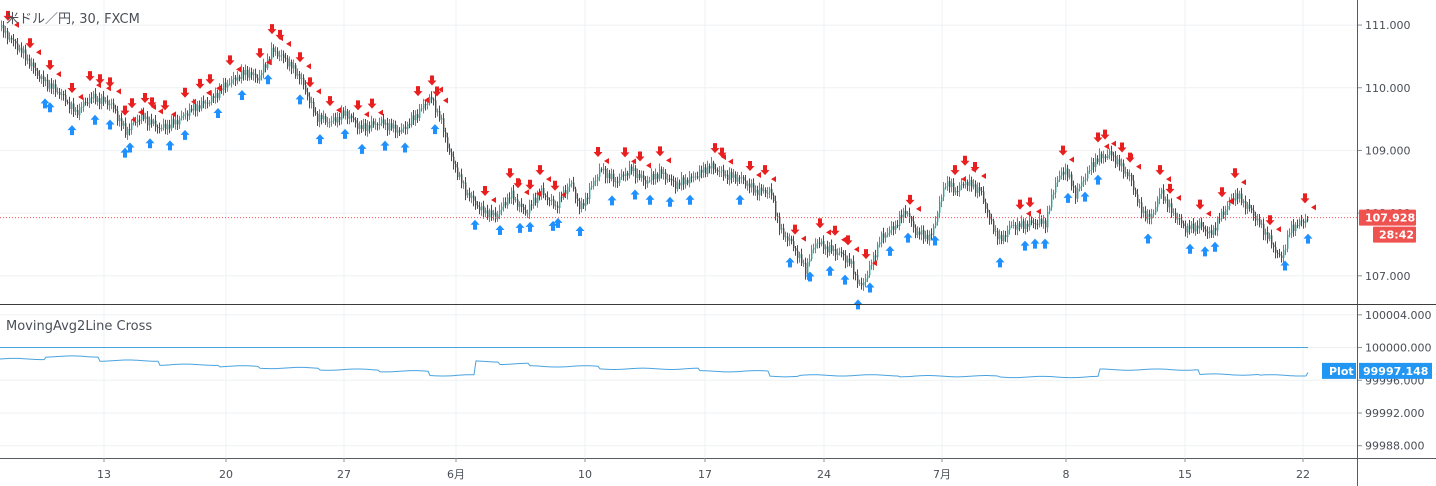 This screenshot has width=1436, height=486. I want to click on plot-label: Plot, so click(1341, 371).